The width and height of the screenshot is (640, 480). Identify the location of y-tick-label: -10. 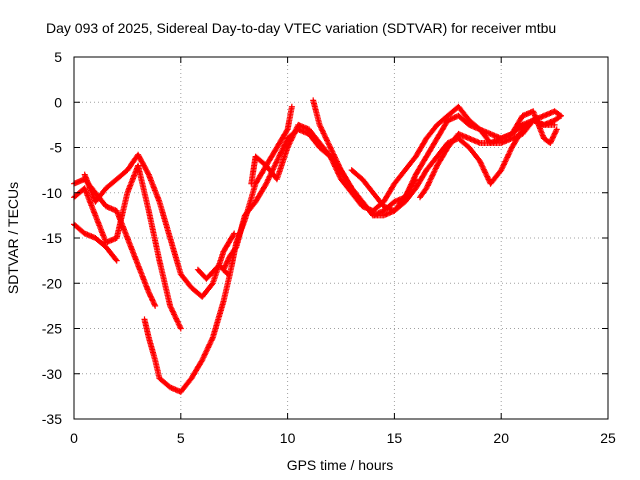
(52, 193).